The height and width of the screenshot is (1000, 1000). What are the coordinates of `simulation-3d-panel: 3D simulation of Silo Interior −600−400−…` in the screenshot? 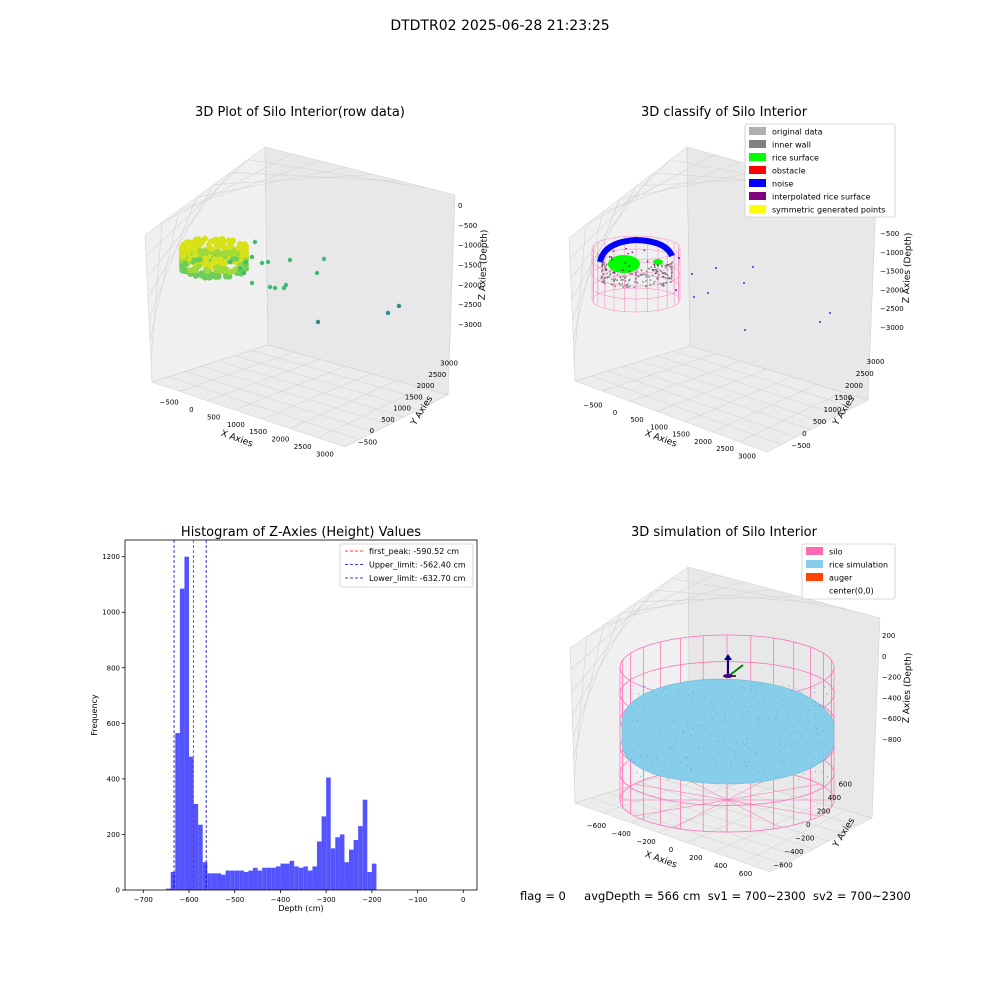 It's located at (741, 701).